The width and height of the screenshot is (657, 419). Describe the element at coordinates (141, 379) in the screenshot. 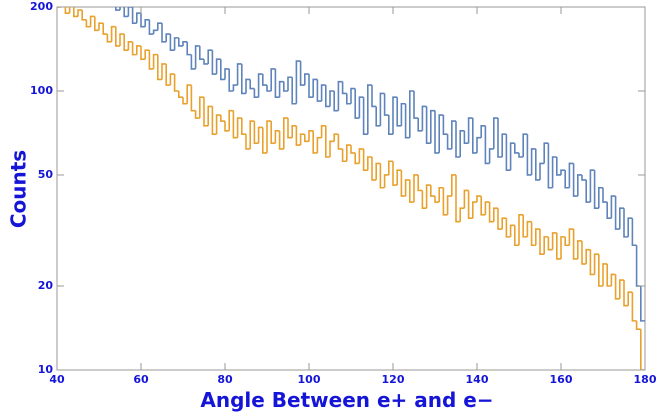

I see `x-tick-label: 60` at that location.